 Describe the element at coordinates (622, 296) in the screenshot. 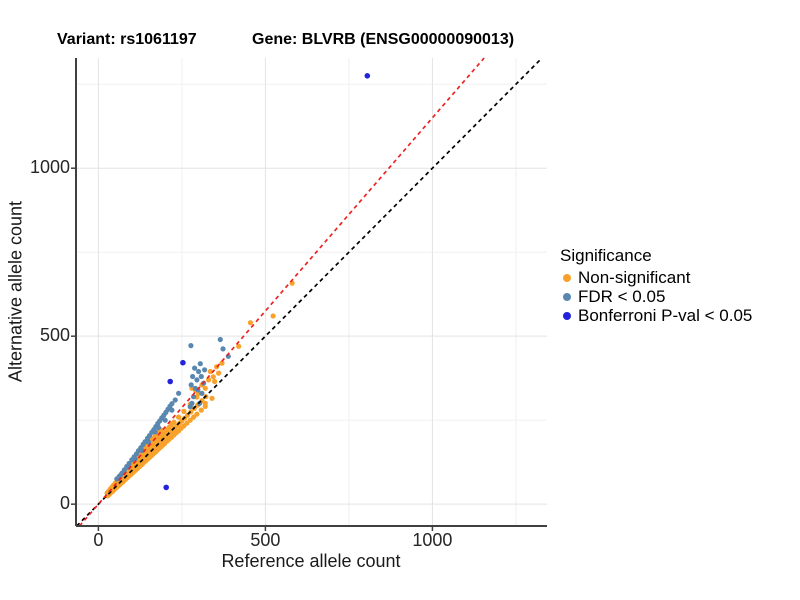

I see `legend-label-fdr: FDR < 0.05` at that location.